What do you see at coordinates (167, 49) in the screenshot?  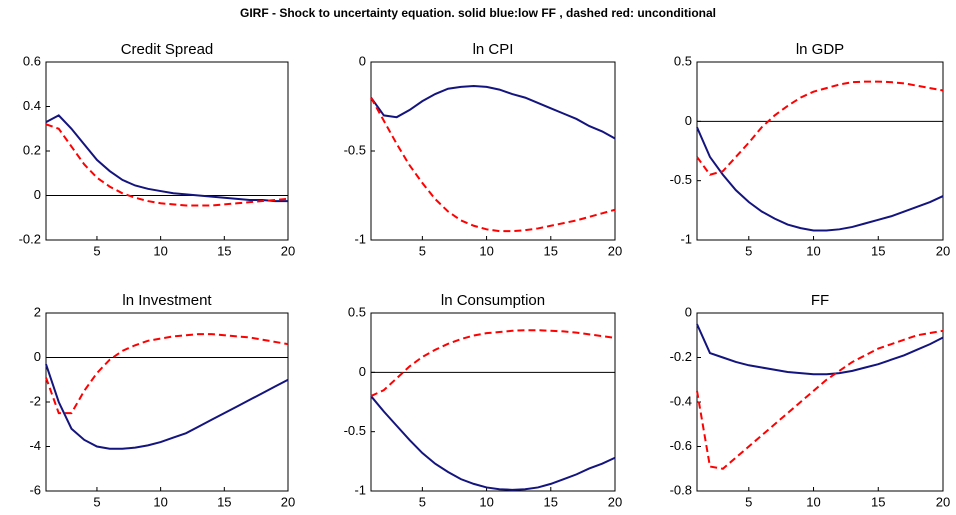 I see `subplot-title: Credit Spread` at bounding box center [167, 49].